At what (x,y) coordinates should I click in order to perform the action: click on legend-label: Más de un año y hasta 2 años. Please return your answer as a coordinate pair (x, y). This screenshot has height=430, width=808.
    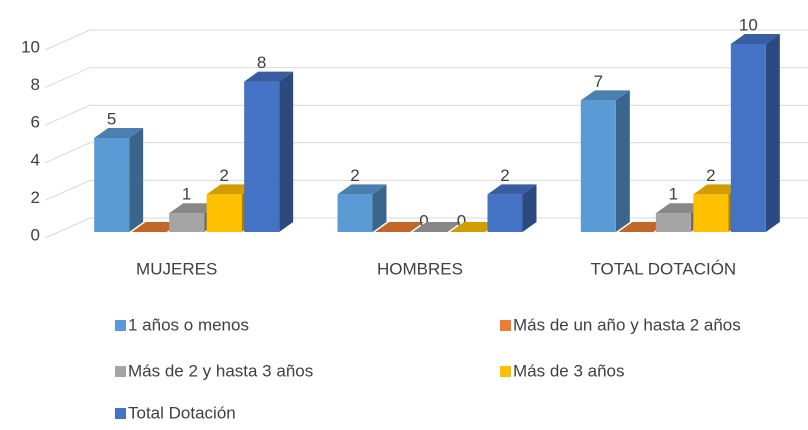
    Looking at the image, I should click on (627, 324).